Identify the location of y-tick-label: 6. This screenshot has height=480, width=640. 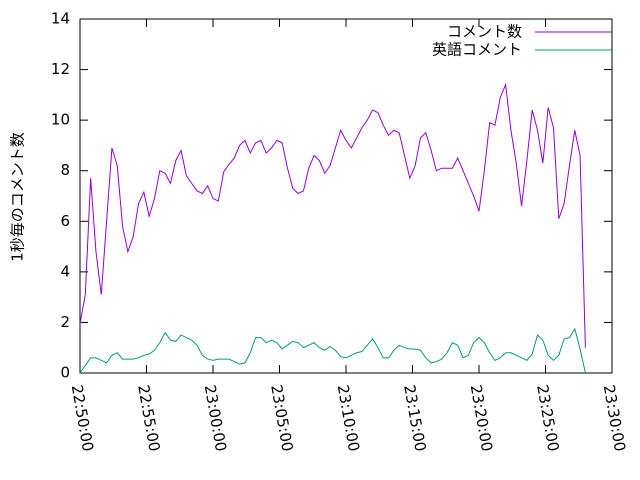
(65, 221).